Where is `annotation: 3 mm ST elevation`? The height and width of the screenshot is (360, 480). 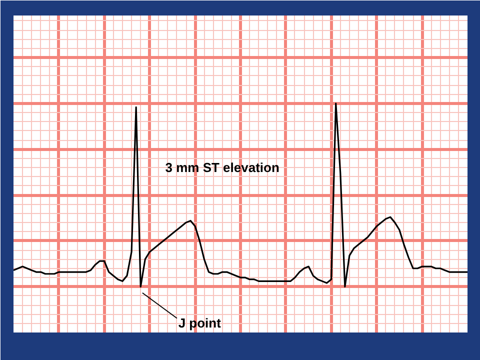
annotation: 3 mm ST elevation is located at coordinates (222, 168).